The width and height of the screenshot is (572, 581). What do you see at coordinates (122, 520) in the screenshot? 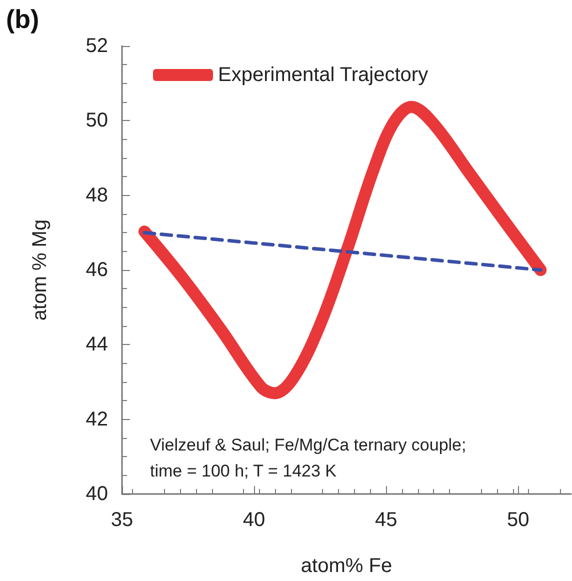
I see `x-tick-label: 35` at bounding box center [122, 520].